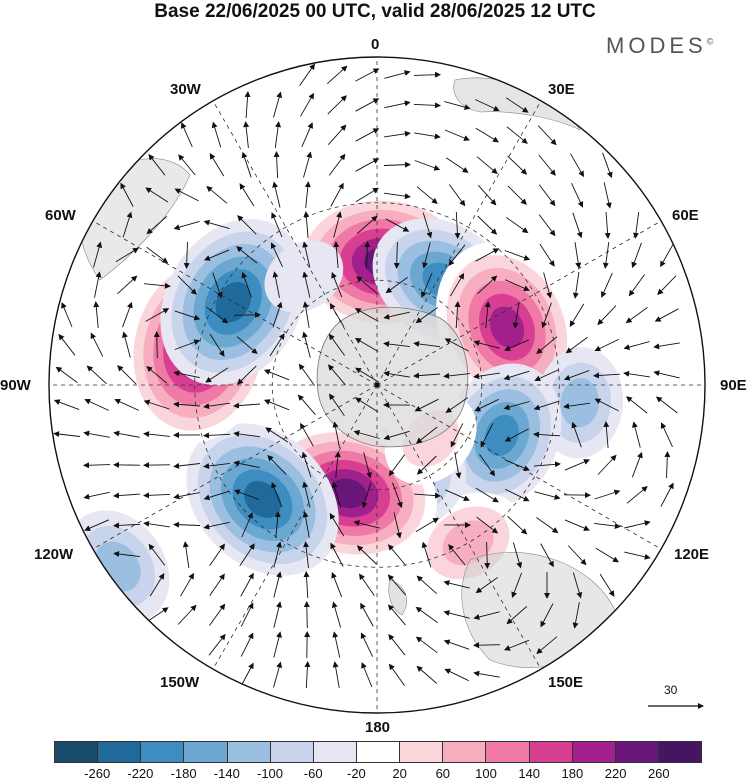 The image size is (750, 784). I want to click on colorbar-tick-label: 20, so click(399, 773).